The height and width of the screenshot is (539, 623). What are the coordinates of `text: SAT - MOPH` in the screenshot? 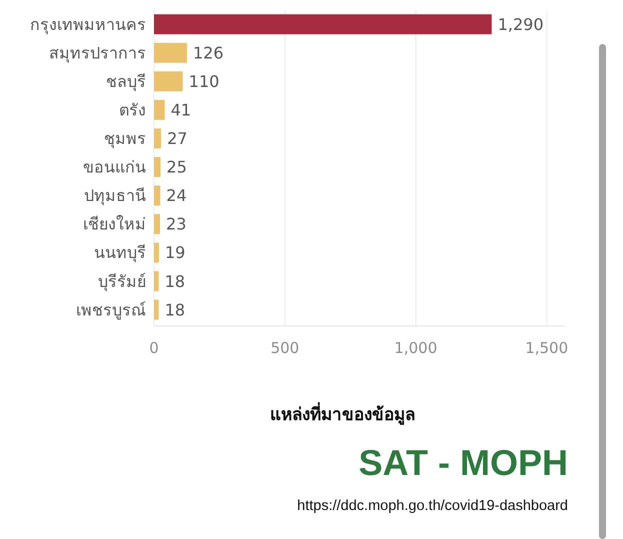 It's located at (463, 462).